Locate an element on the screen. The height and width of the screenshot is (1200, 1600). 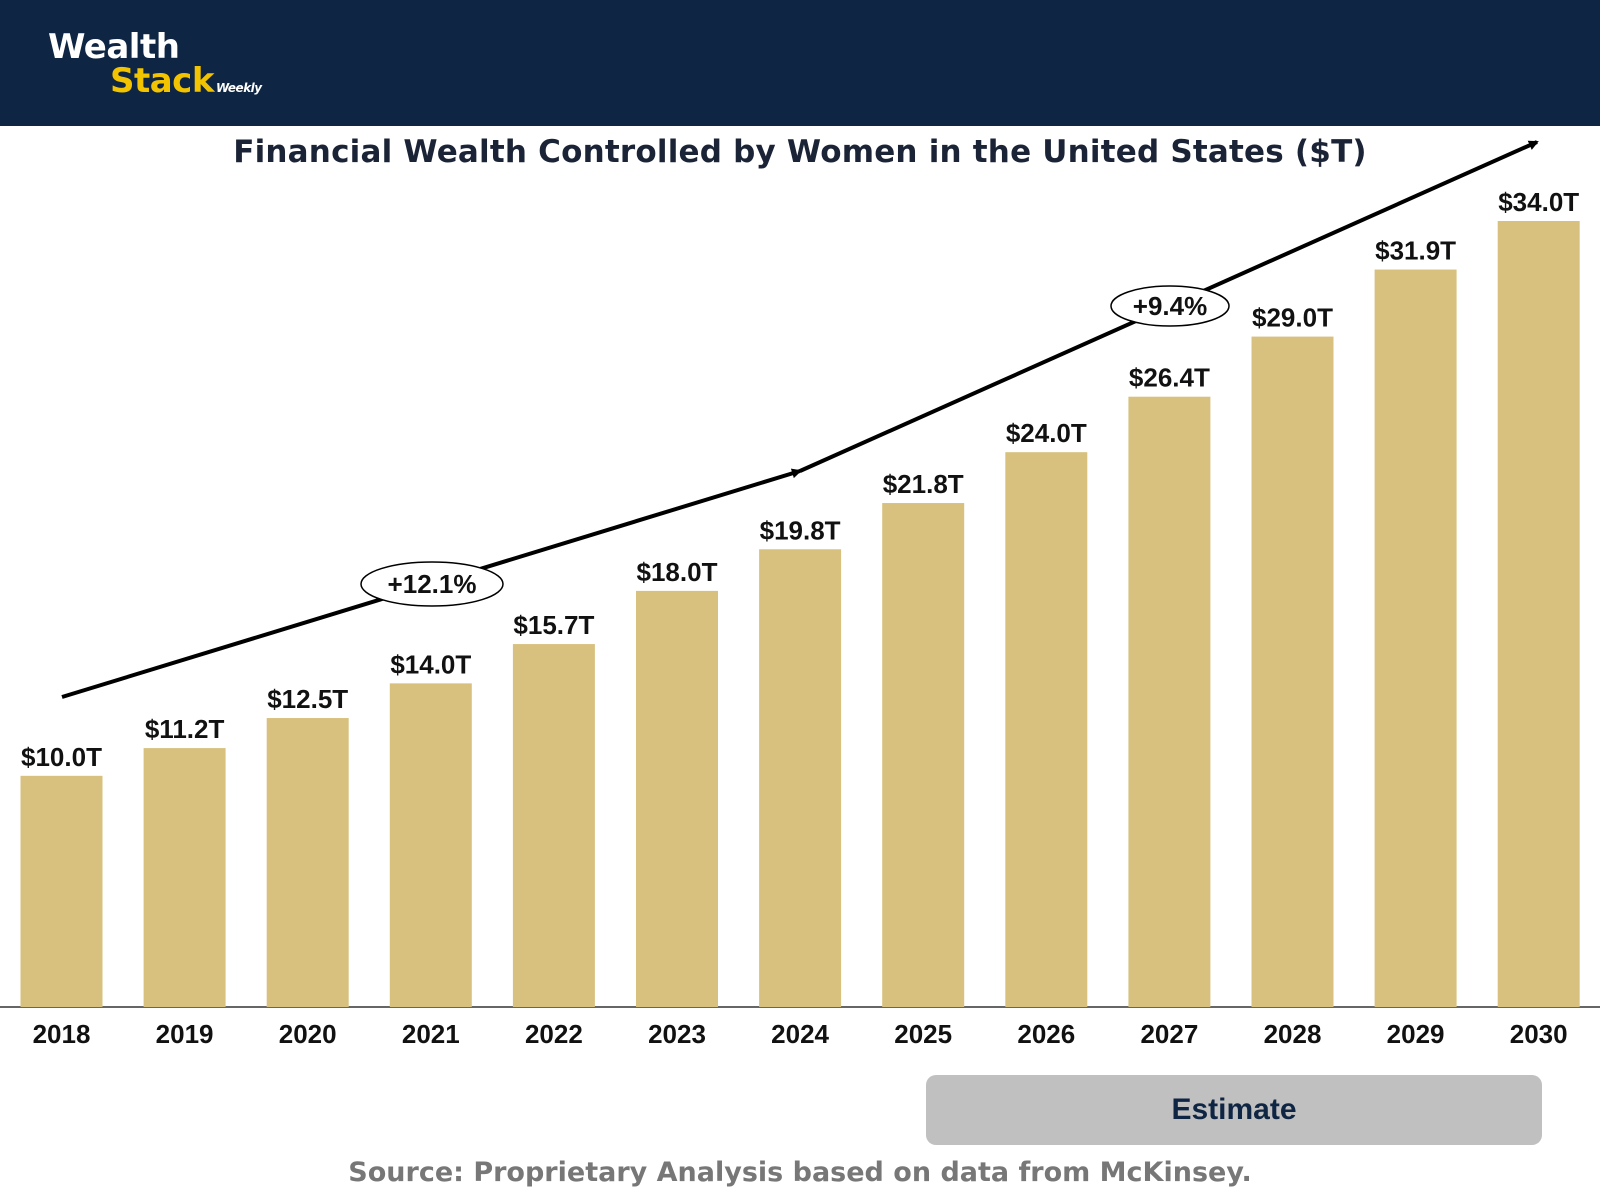
x-tick-2027: 2027 is located at coordinates (1169, 1034).